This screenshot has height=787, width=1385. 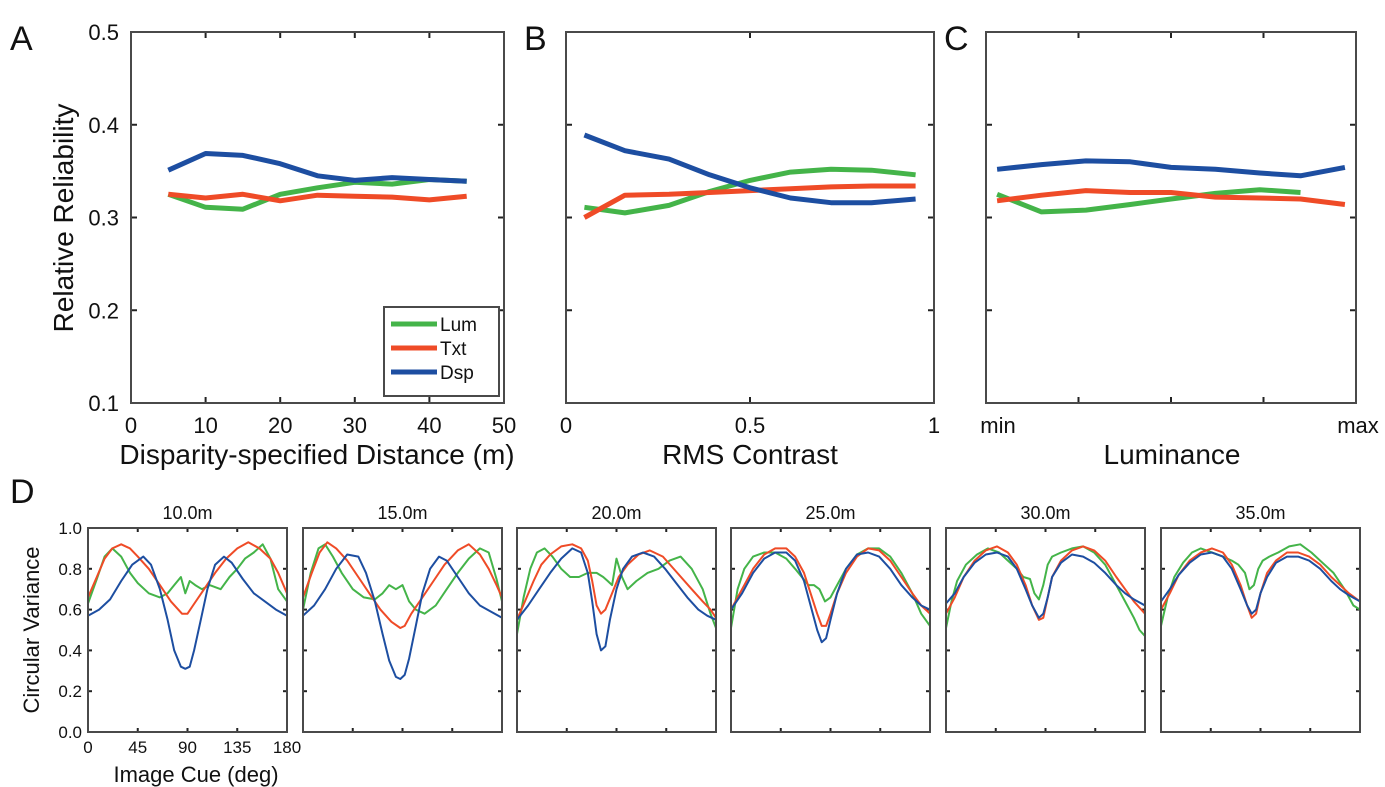 I want to click on subplot-title: 10.0m, so click(x=187, y=513).